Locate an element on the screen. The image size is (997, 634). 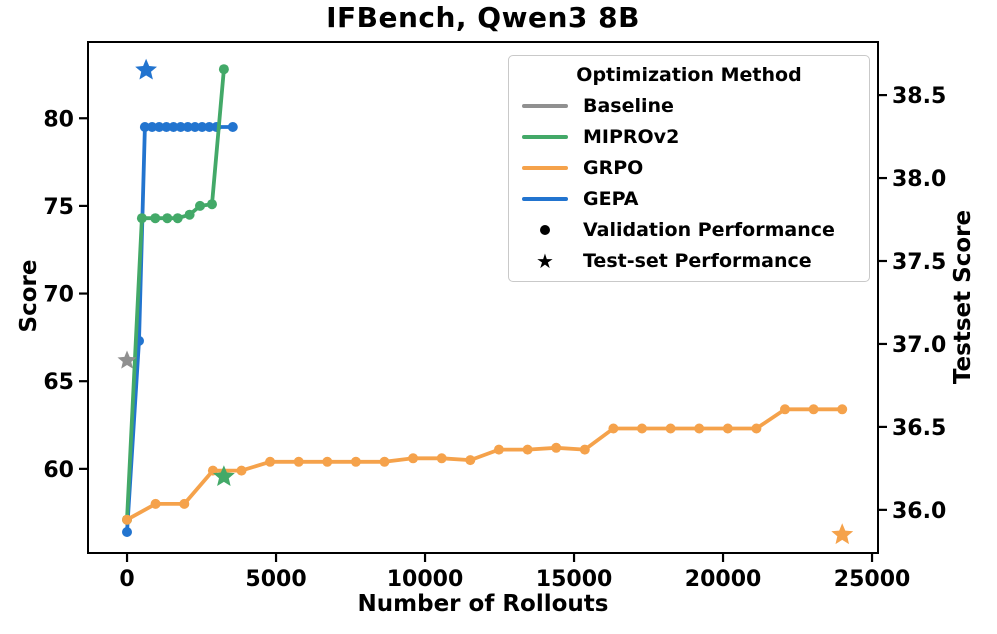
legend-item-miprov2: MIPROv2 is located at coordinates (689, 136).